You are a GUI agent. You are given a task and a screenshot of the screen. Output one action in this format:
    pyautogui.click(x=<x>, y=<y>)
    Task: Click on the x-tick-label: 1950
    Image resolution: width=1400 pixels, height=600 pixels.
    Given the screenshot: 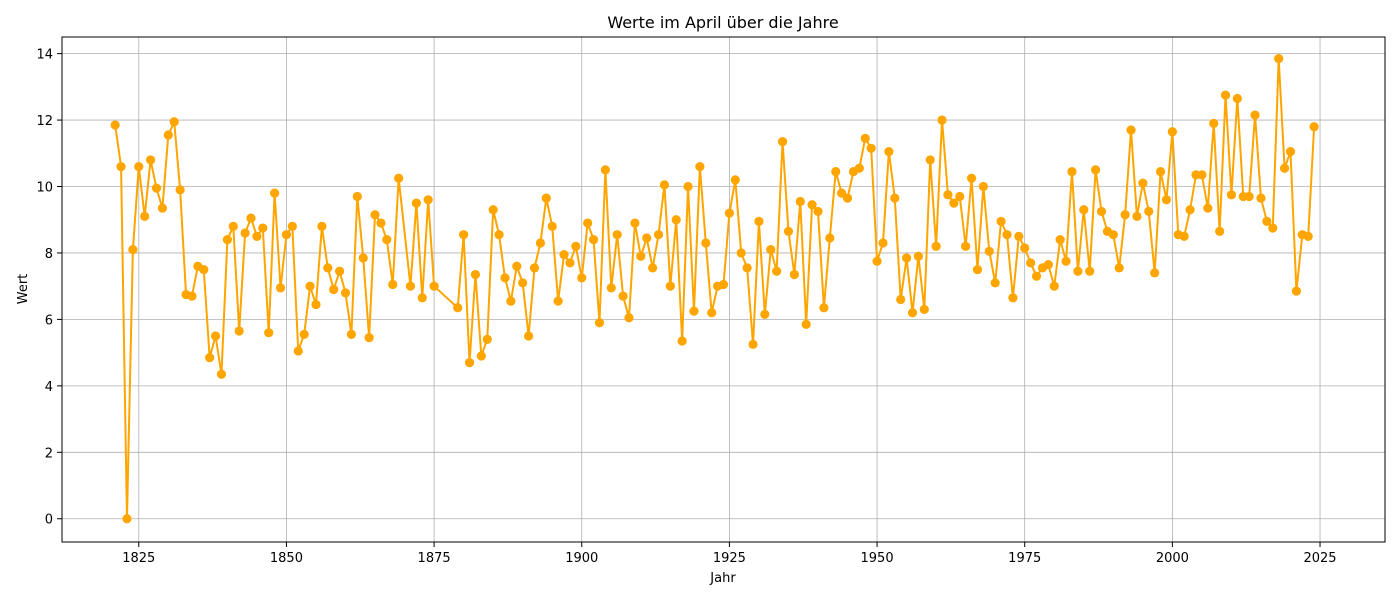 What is the action you would take?
    pyautogui.click(x=877, y=558)
    